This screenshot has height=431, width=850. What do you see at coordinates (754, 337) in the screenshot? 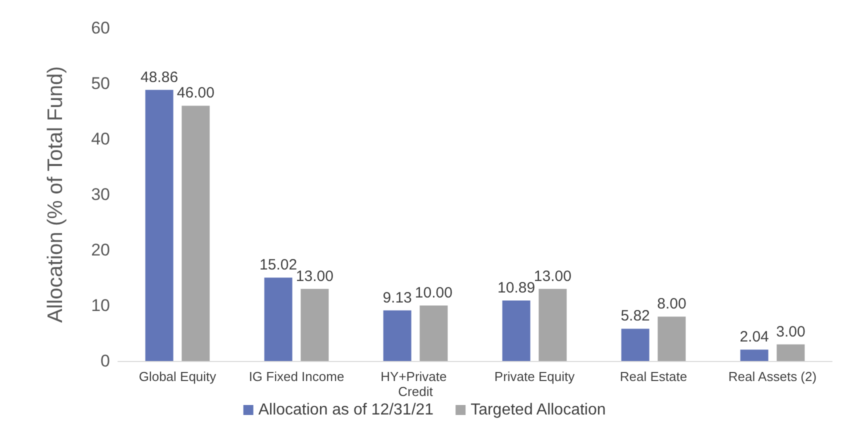
I see `text: 2.04` at bounding box center [754, 337].